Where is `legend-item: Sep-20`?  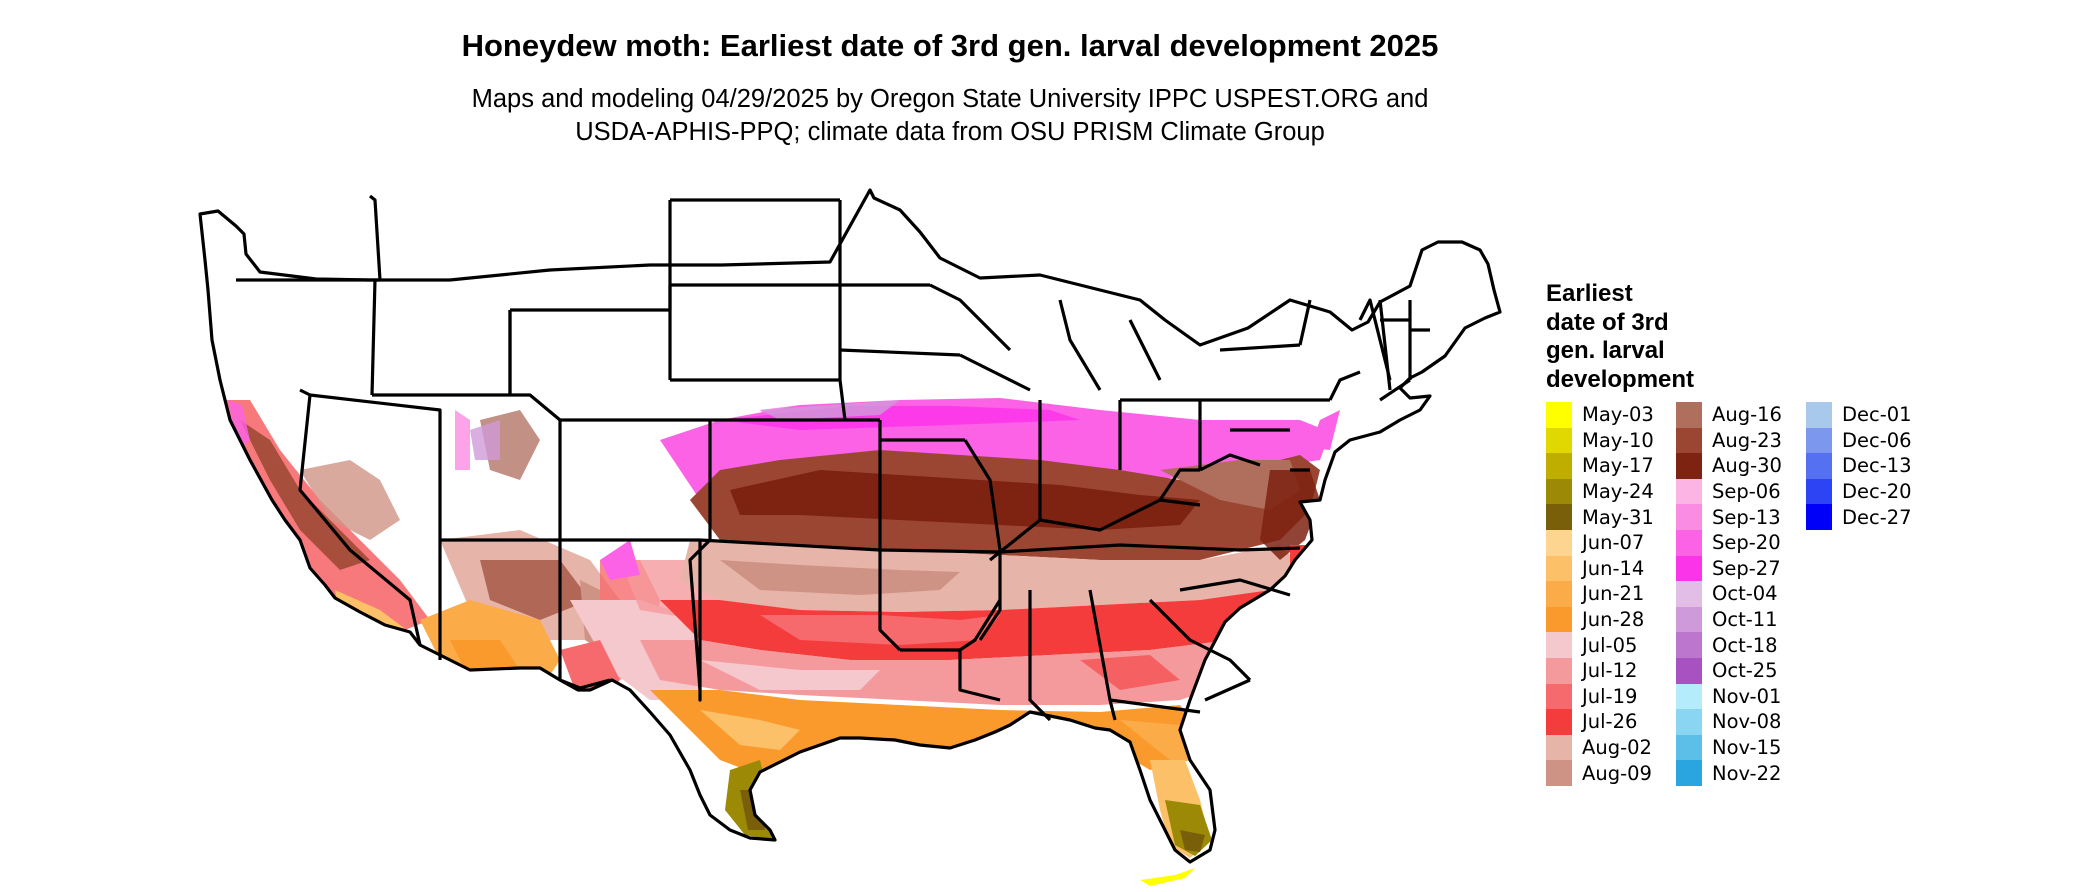 legend-item: Sep-20 is located at coordinates (1739, 542).